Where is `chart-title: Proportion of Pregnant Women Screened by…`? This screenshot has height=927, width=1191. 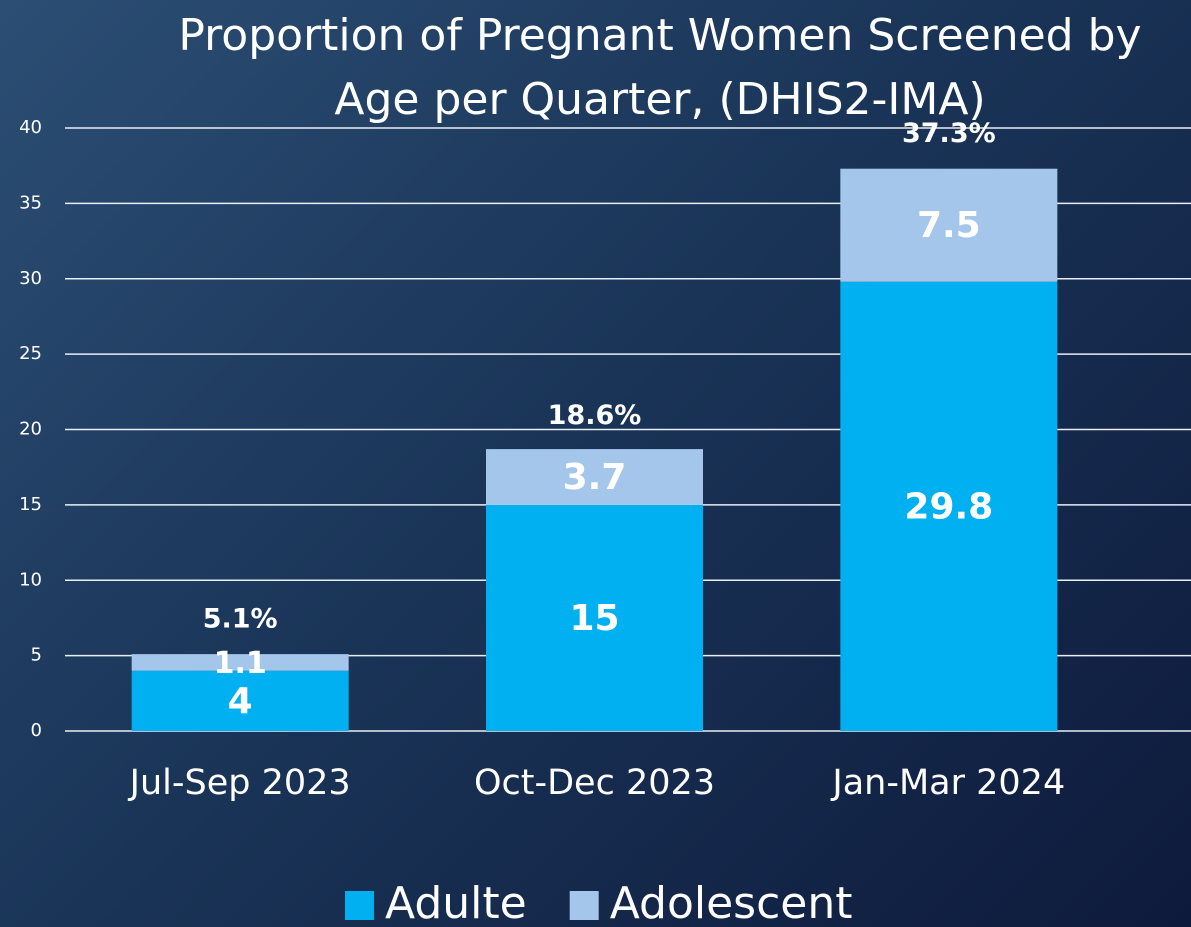
chart-title: Proportion of Pregnant Women Screened by… is located at coordinates (660, 67).